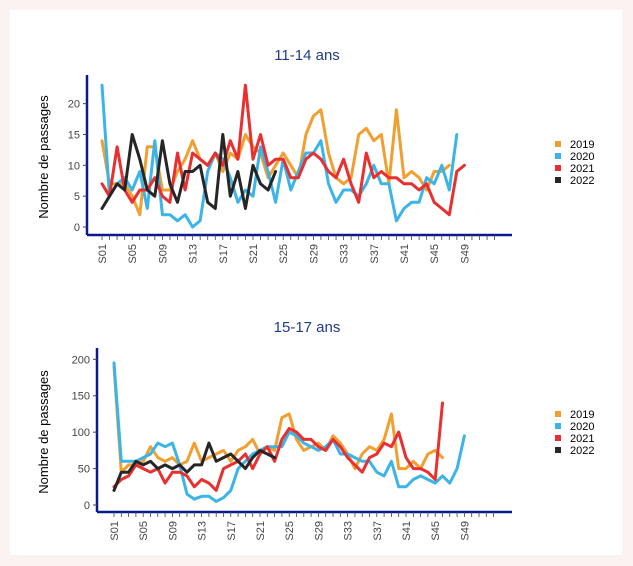 Image resolution: width=633 pixels, height=566 pixels. Describe the element at coordinates (307, 327) in the screenshot. I see `chart-title: 15-17 ans` at that location.